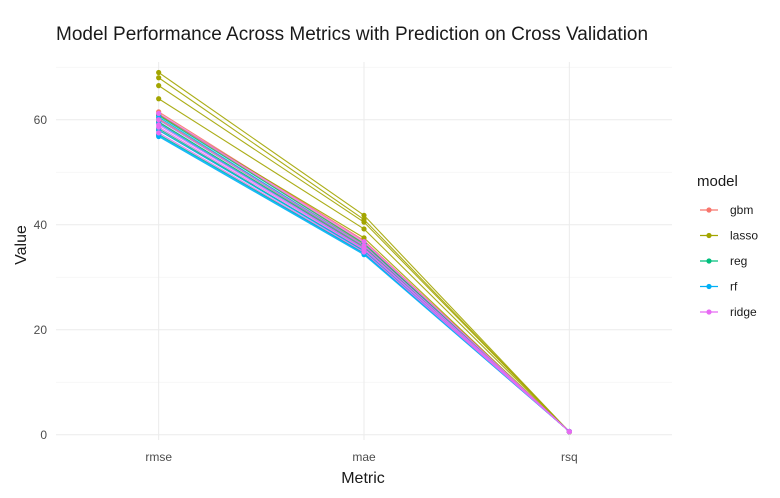 The height and width of the screenshot is (498, 780). Describe the element at coordinates (726, 210) in the screenshot. I see `legend-item-gbm: gbm` at that location.